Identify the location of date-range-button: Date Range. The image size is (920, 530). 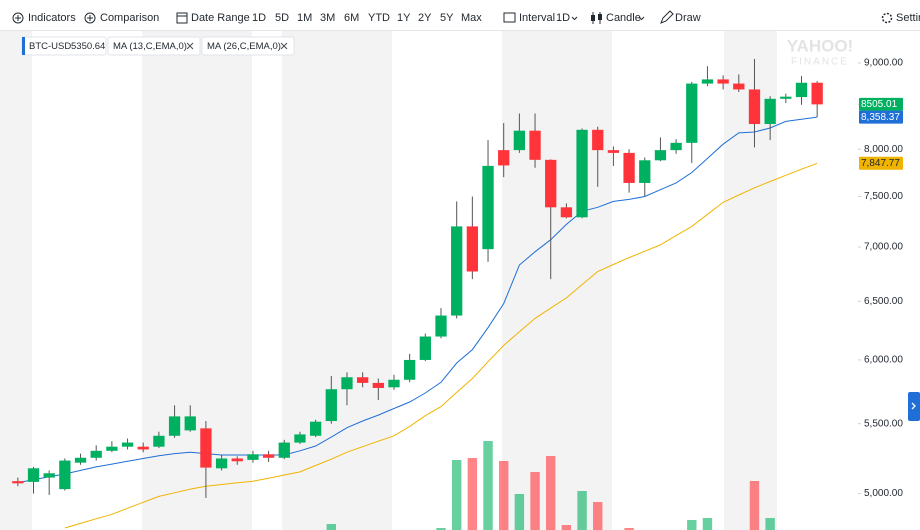
(213, 18).